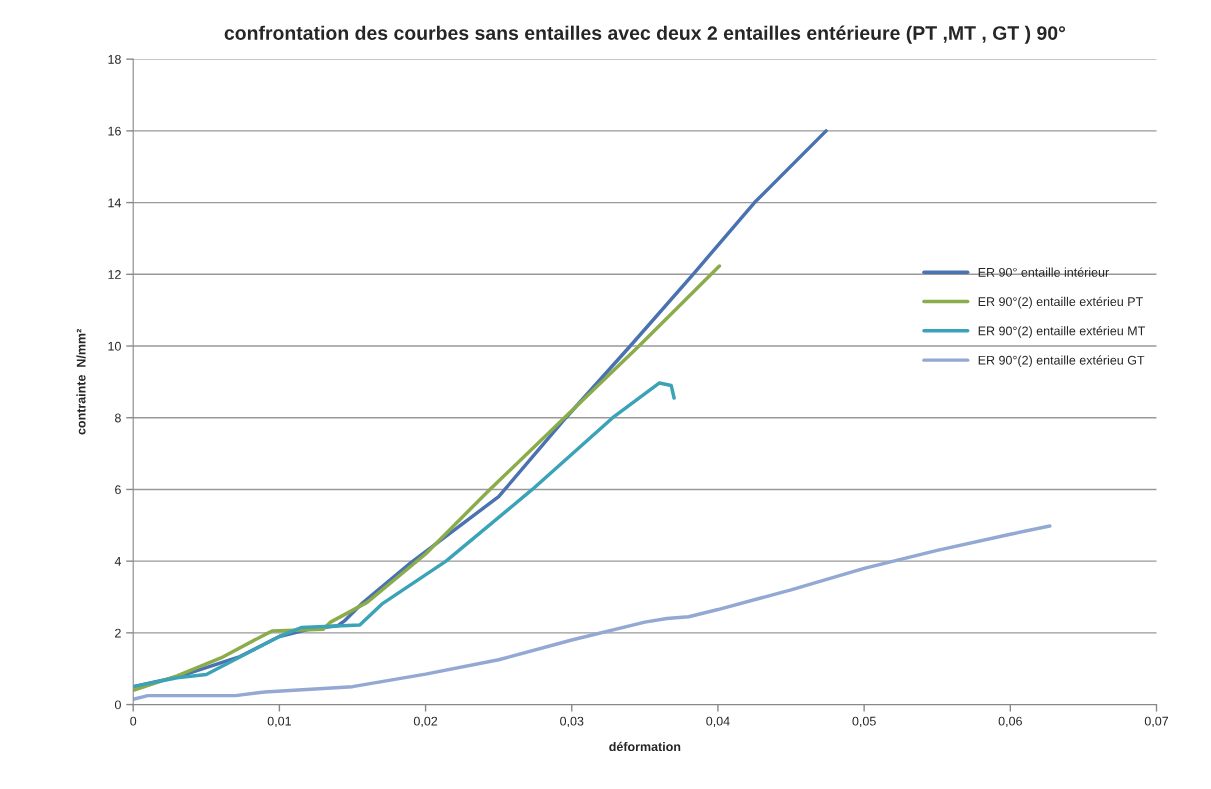 The width and height of the screenshot is (1211, 789). What do you see at coordinates (81, 382) in the screenshot?
I see `y-axis-title: contrainte N/mm²` at bounding box center [81, 382].